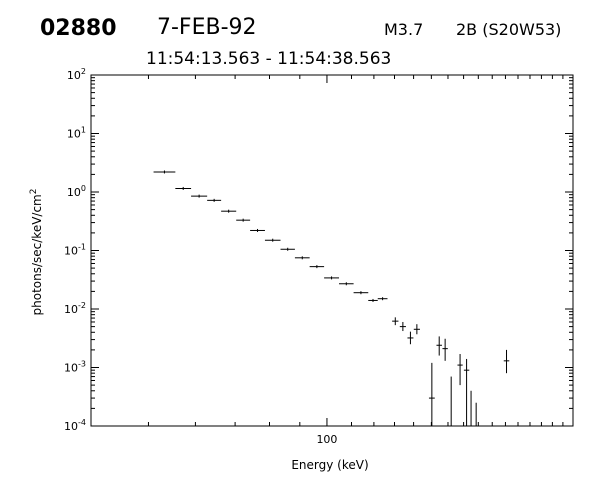 This screenshot has height=480, width=600. Describe the element at coordinates (76, 74) in the screenshot. I see `y-tick-label: 10²` at that location.